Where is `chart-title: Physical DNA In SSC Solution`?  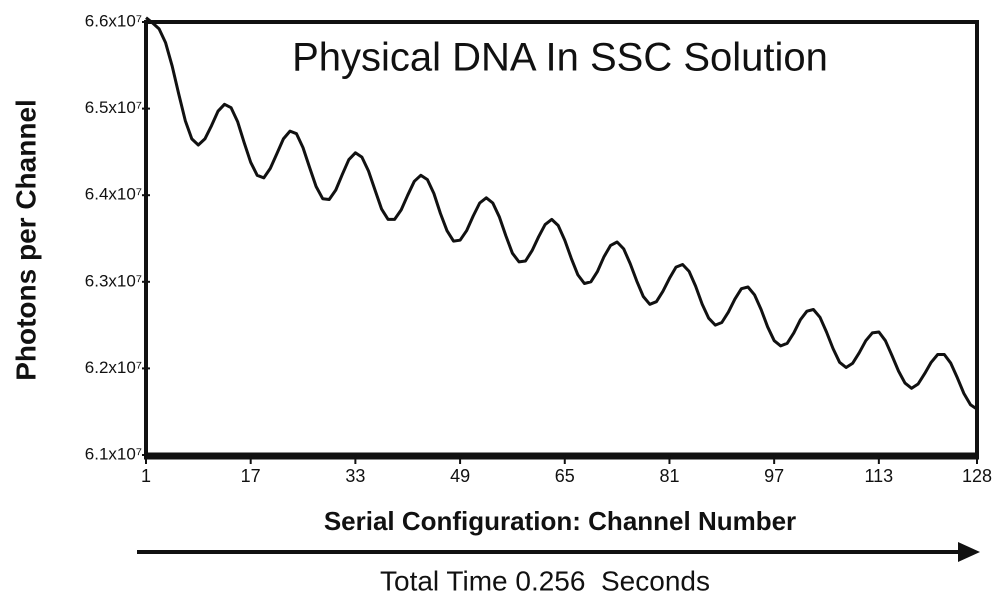 chart-title: Physical DNA In SSC Solution is located at coordinates (560, 58).